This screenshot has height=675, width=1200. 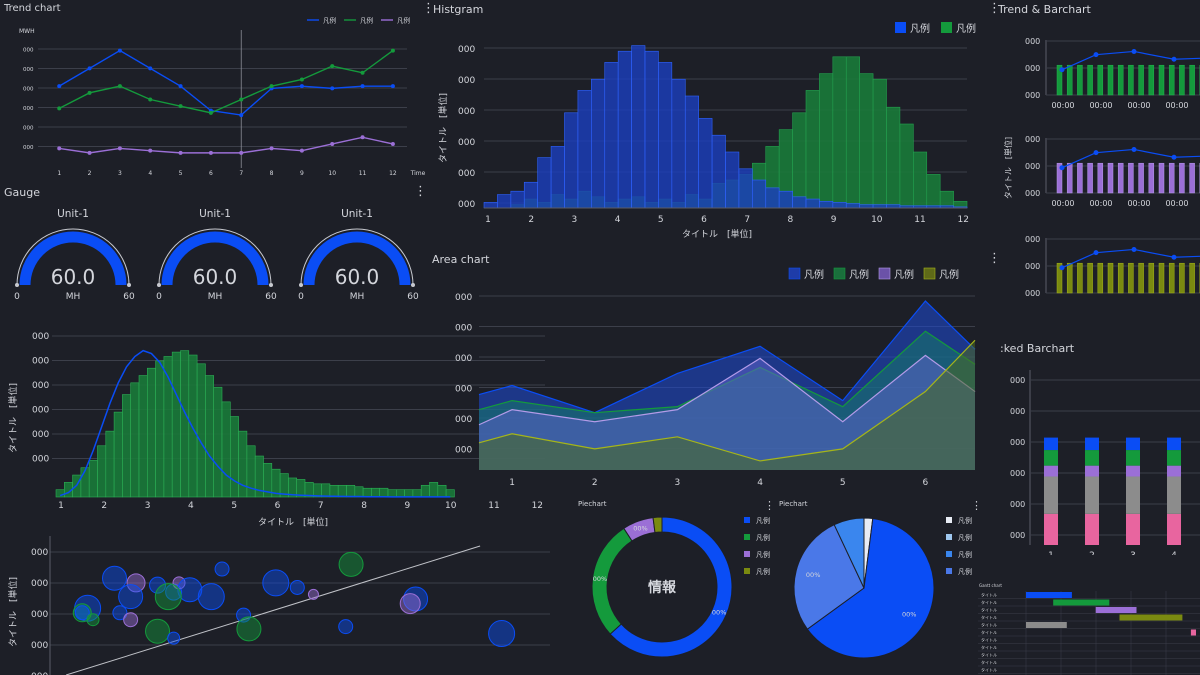 I want to click on hist-legend-swatch, so click(x=900, y=27).